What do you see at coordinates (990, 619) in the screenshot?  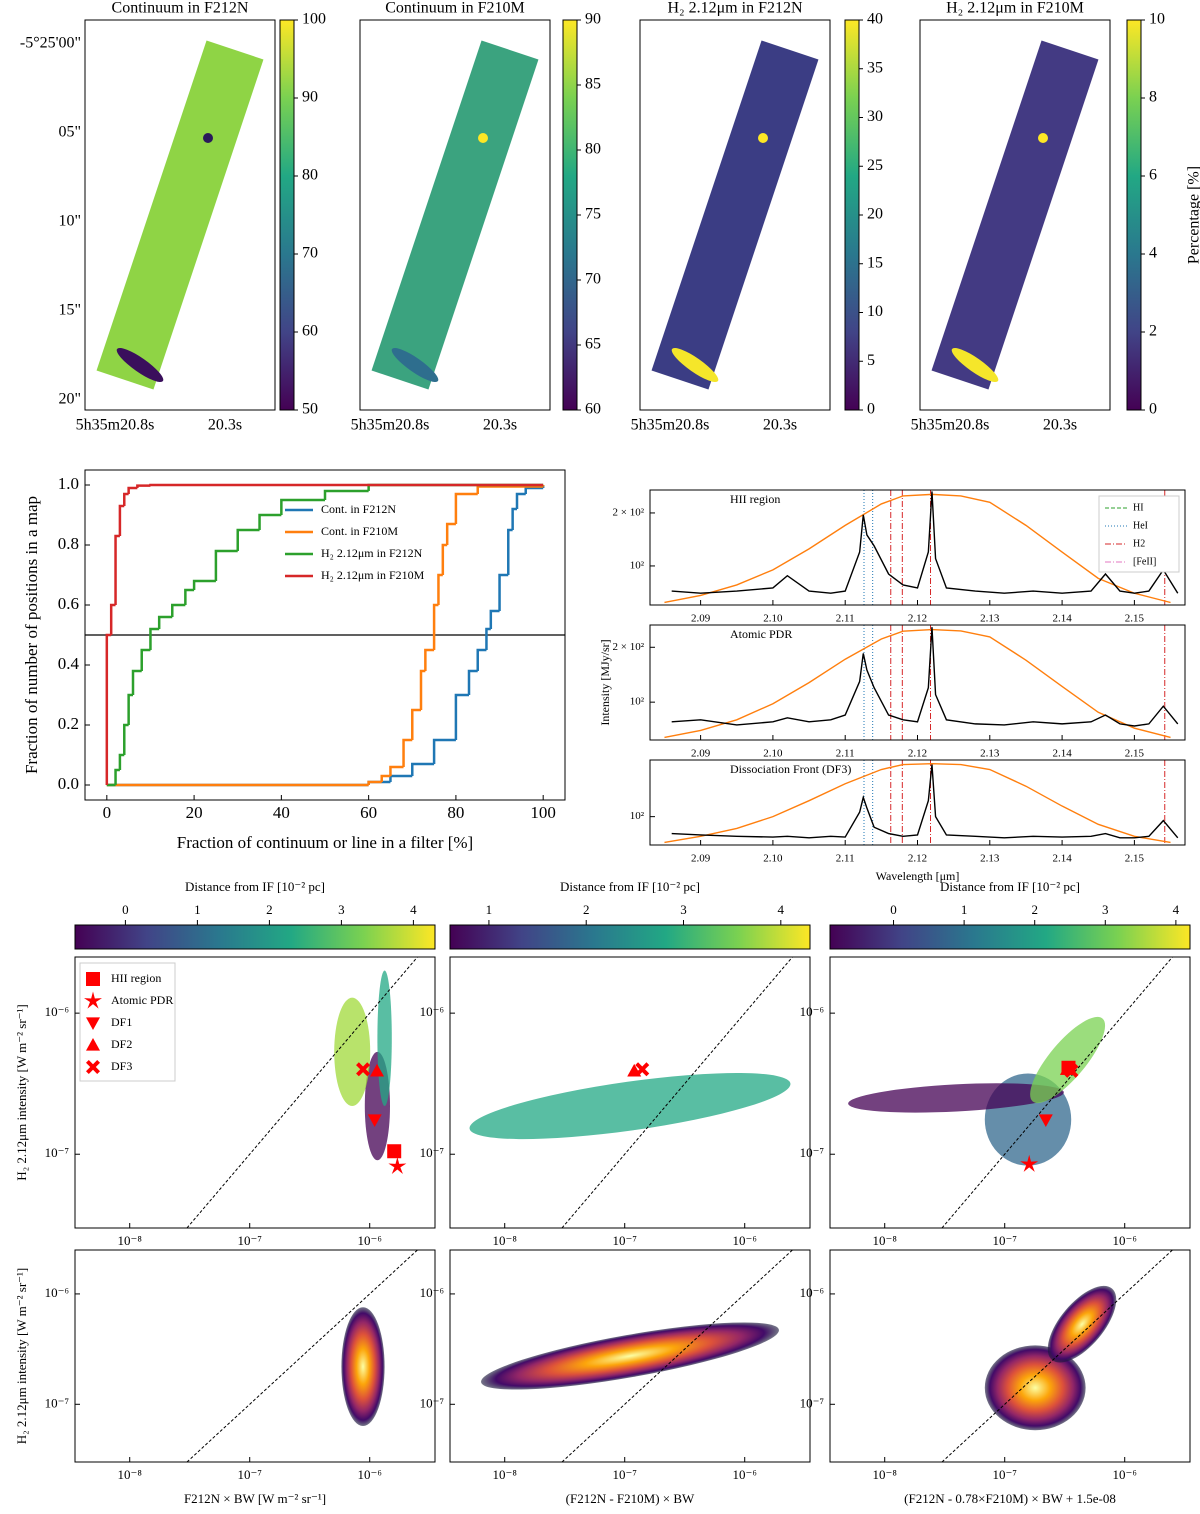 I see `x-tick-label: 2.13` at bounding box center [990, 619].